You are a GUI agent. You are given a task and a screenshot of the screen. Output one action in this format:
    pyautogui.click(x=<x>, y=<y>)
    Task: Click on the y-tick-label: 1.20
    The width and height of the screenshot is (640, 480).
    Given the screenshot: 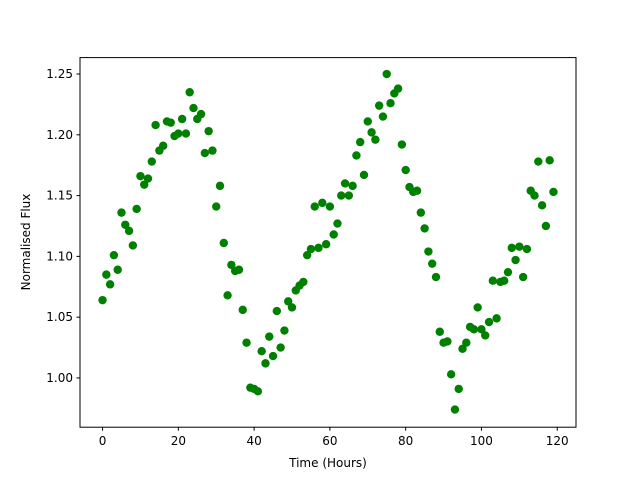 What is the action you would take?
    pyautogui.click(x=59, y=135)
    